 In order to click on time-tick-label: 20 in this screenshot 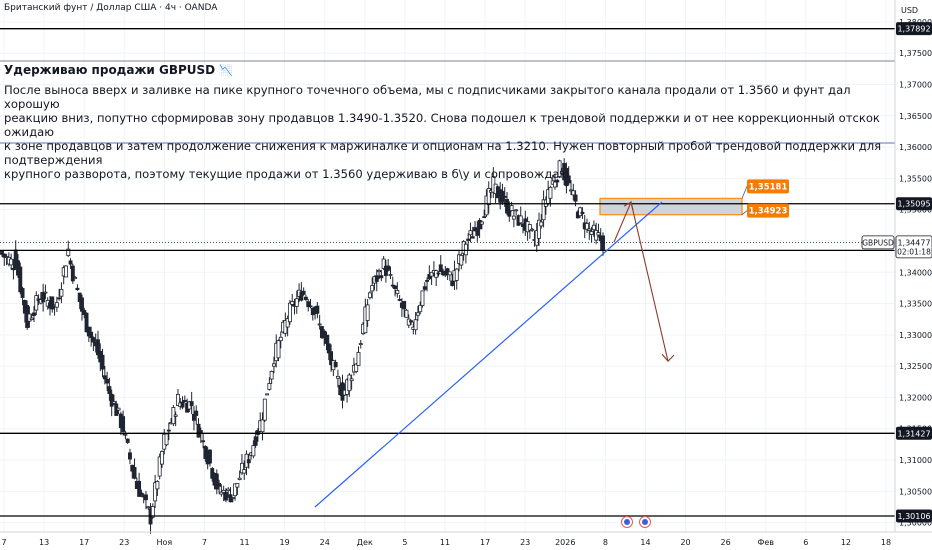, I will do `click(685, 542)`.